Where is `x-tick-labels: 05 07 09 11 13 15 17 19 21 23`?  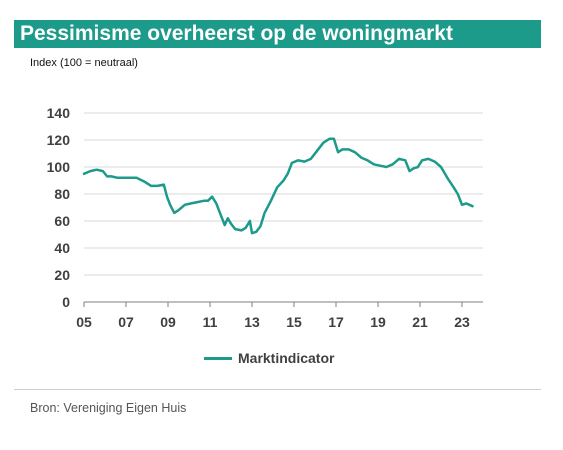 x-tick-labels: 05 07 09 11 13 15 17 19 21 23 is located at coordinates (273, 322).